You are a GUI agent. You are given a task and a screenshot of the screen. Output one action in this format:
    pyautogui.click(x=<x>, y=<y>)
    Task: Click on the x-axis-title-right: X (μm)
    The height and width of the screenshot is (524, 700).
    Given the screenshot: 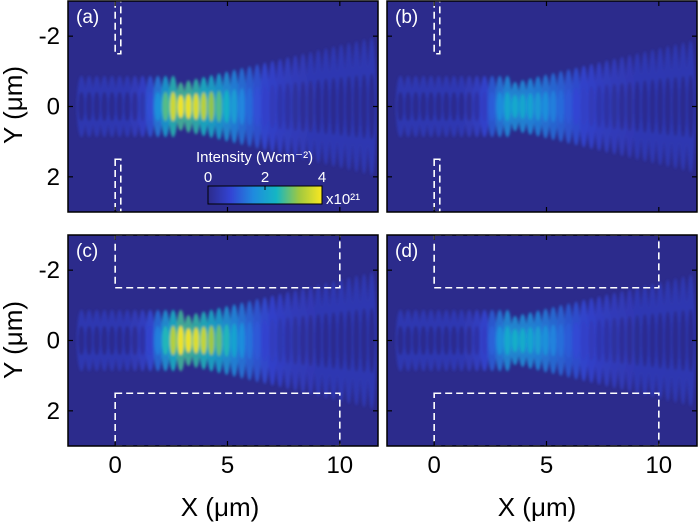 What is the action you would take?
    pyautogui.click(x=537, y=507)
    